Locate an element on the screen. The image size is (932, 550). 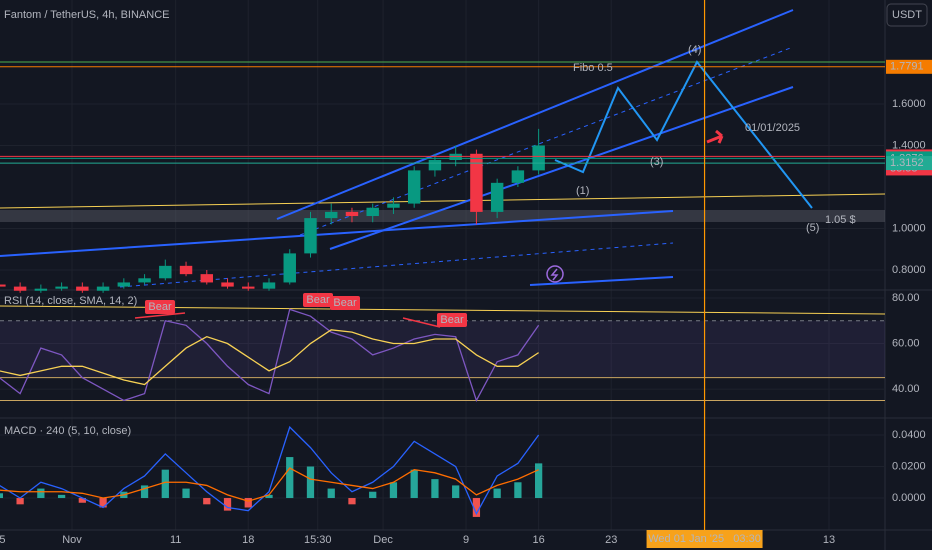
crosshair-badge is located at coordinates (704, 539).